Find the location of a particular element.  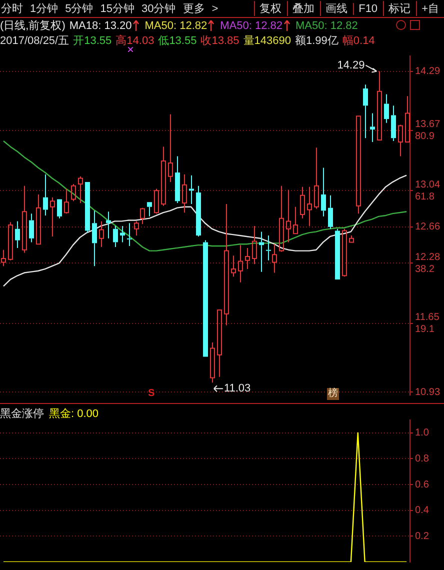

y-tick-label: 0.6 is located at coordinates (422, 484).